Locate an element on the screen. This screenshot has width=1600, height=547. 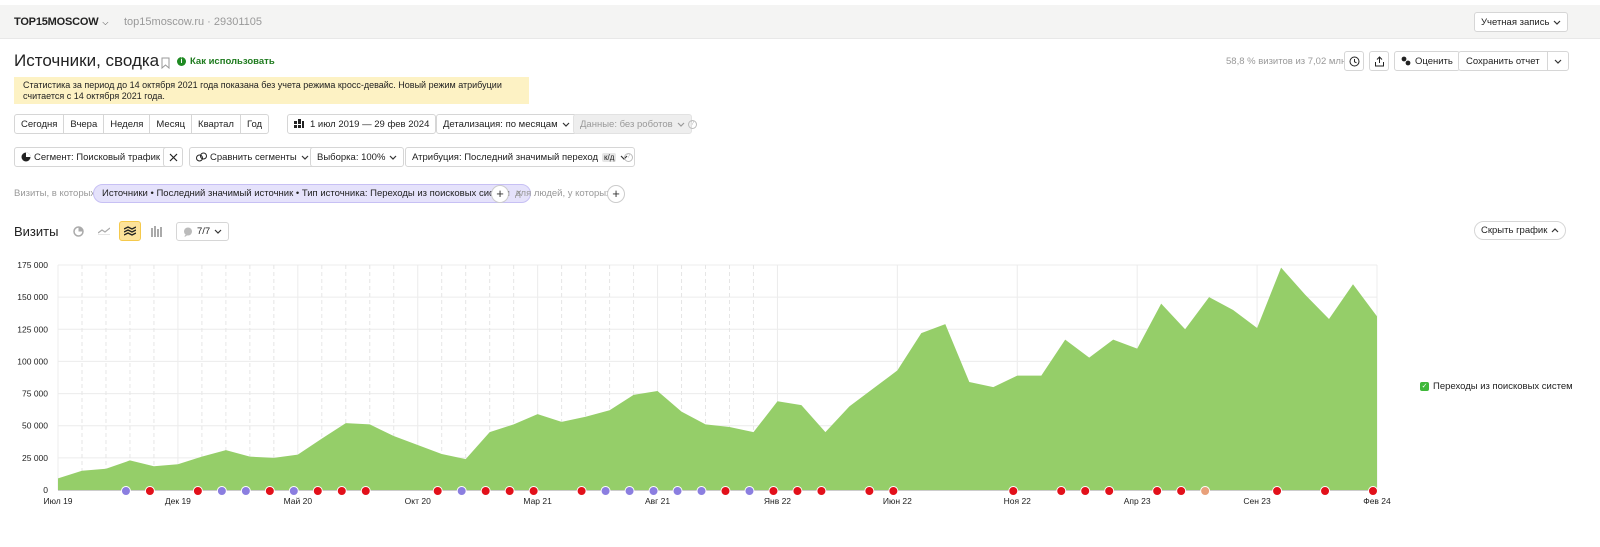
x-tick-label: Мар 21 is located at coordinates (537, 501).